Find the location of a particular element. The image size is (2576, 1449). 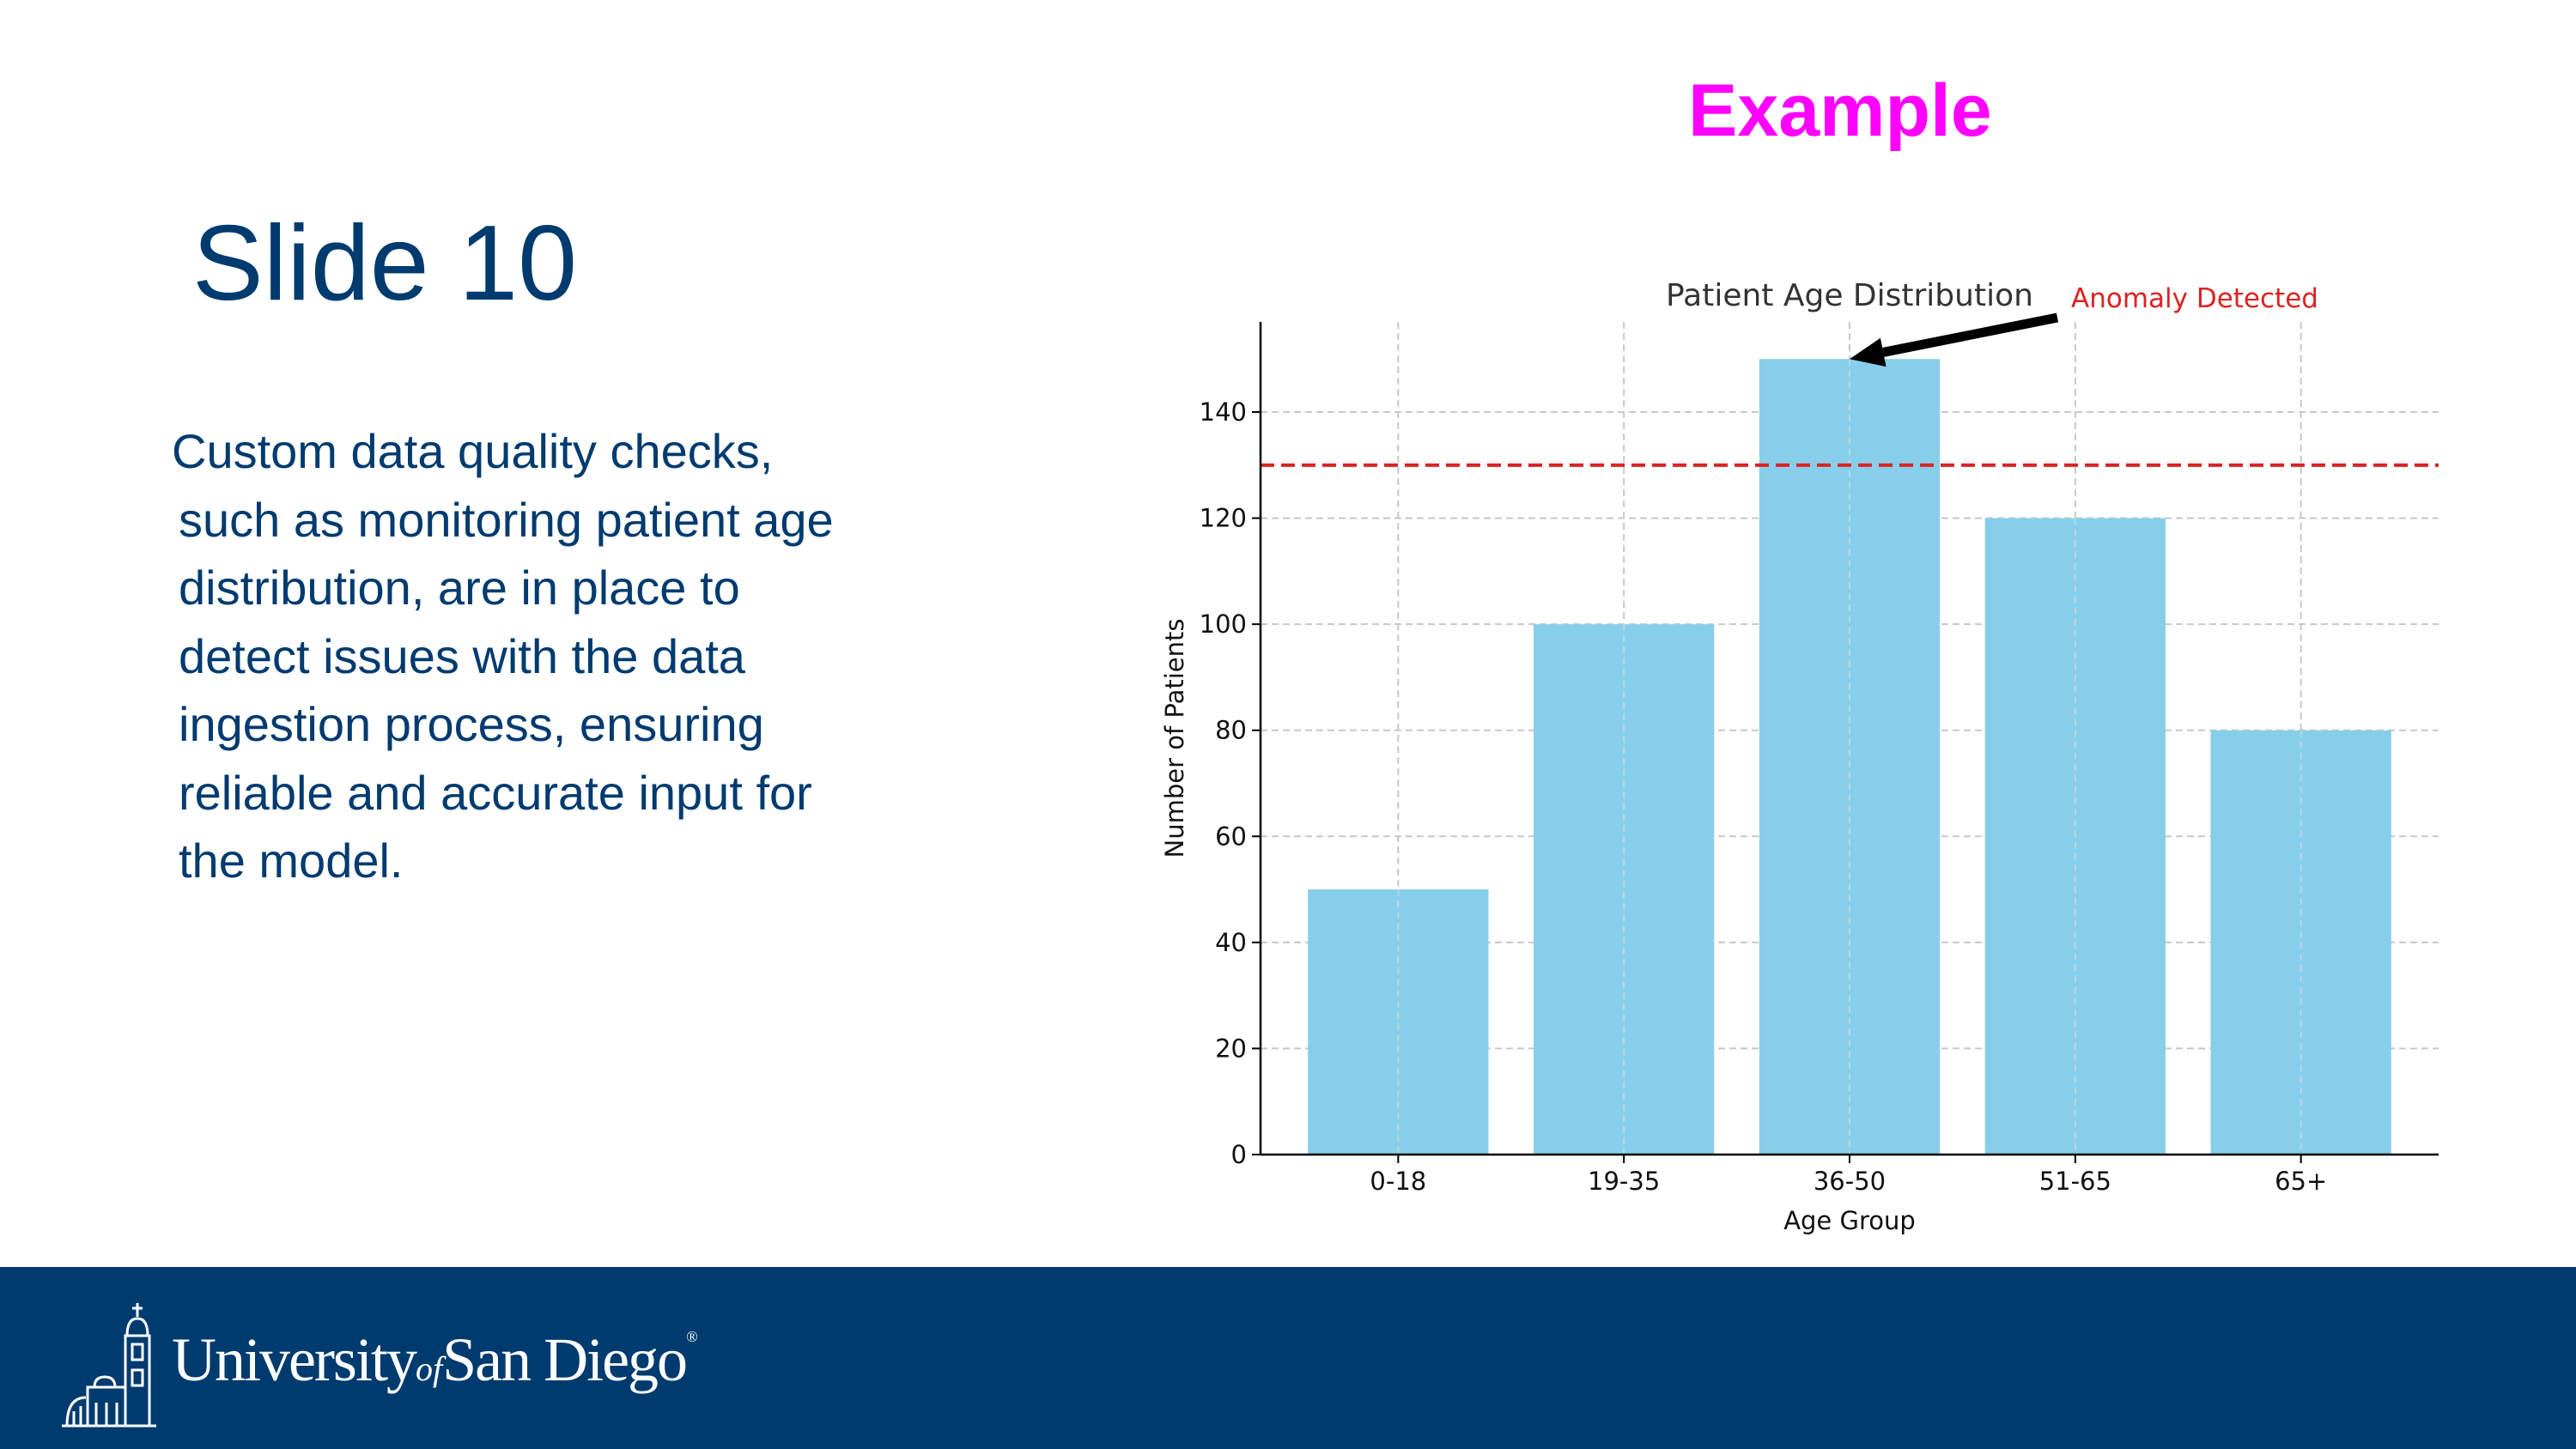

annotation-arrow-head is located at coordinates (1868, 352).